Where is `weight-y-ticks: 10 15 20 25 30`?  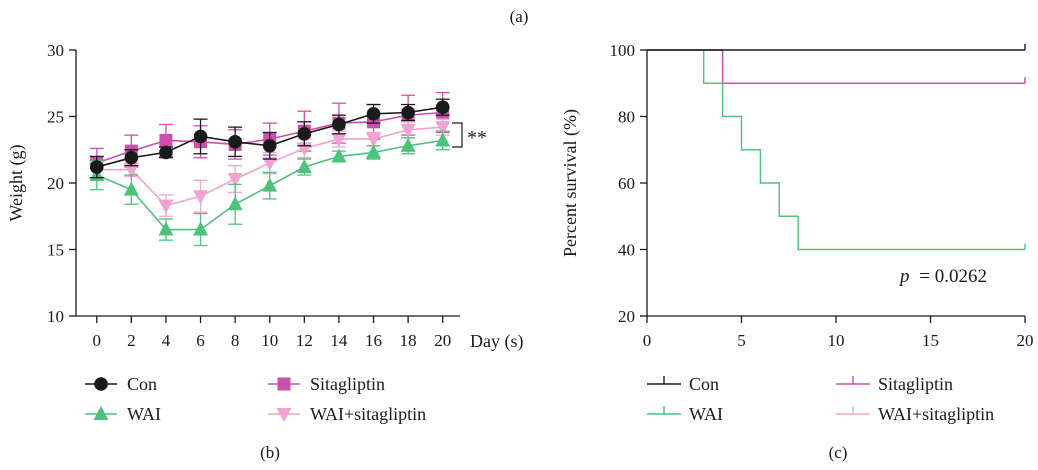 weight-y-ticks: 10 15 20 25 30 is located at coordinates (61, 183).